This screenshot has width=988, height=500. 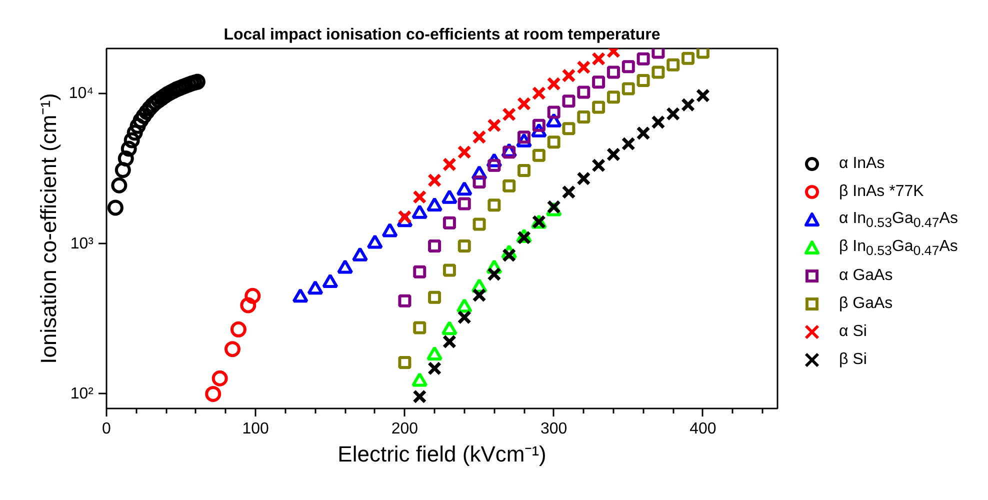 What do you see at coordinates (48, 228) in the screenshot?
I see `y-axis-title: Ionisation co-efficient (cm⁻¹)` at bounding box center [48, 228].